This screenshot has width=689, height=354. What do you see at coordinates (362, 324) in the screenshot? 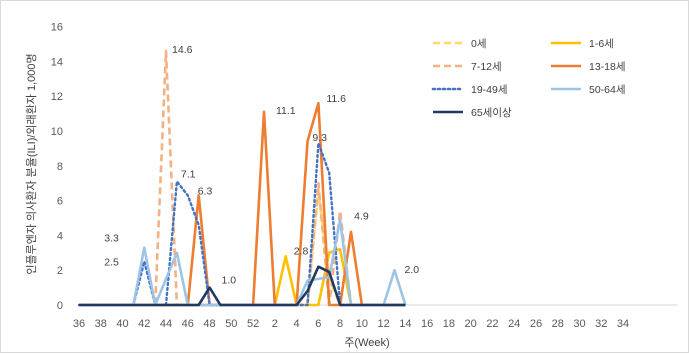
I see `x-tick-label: 10` at bounding box center [362, 324].